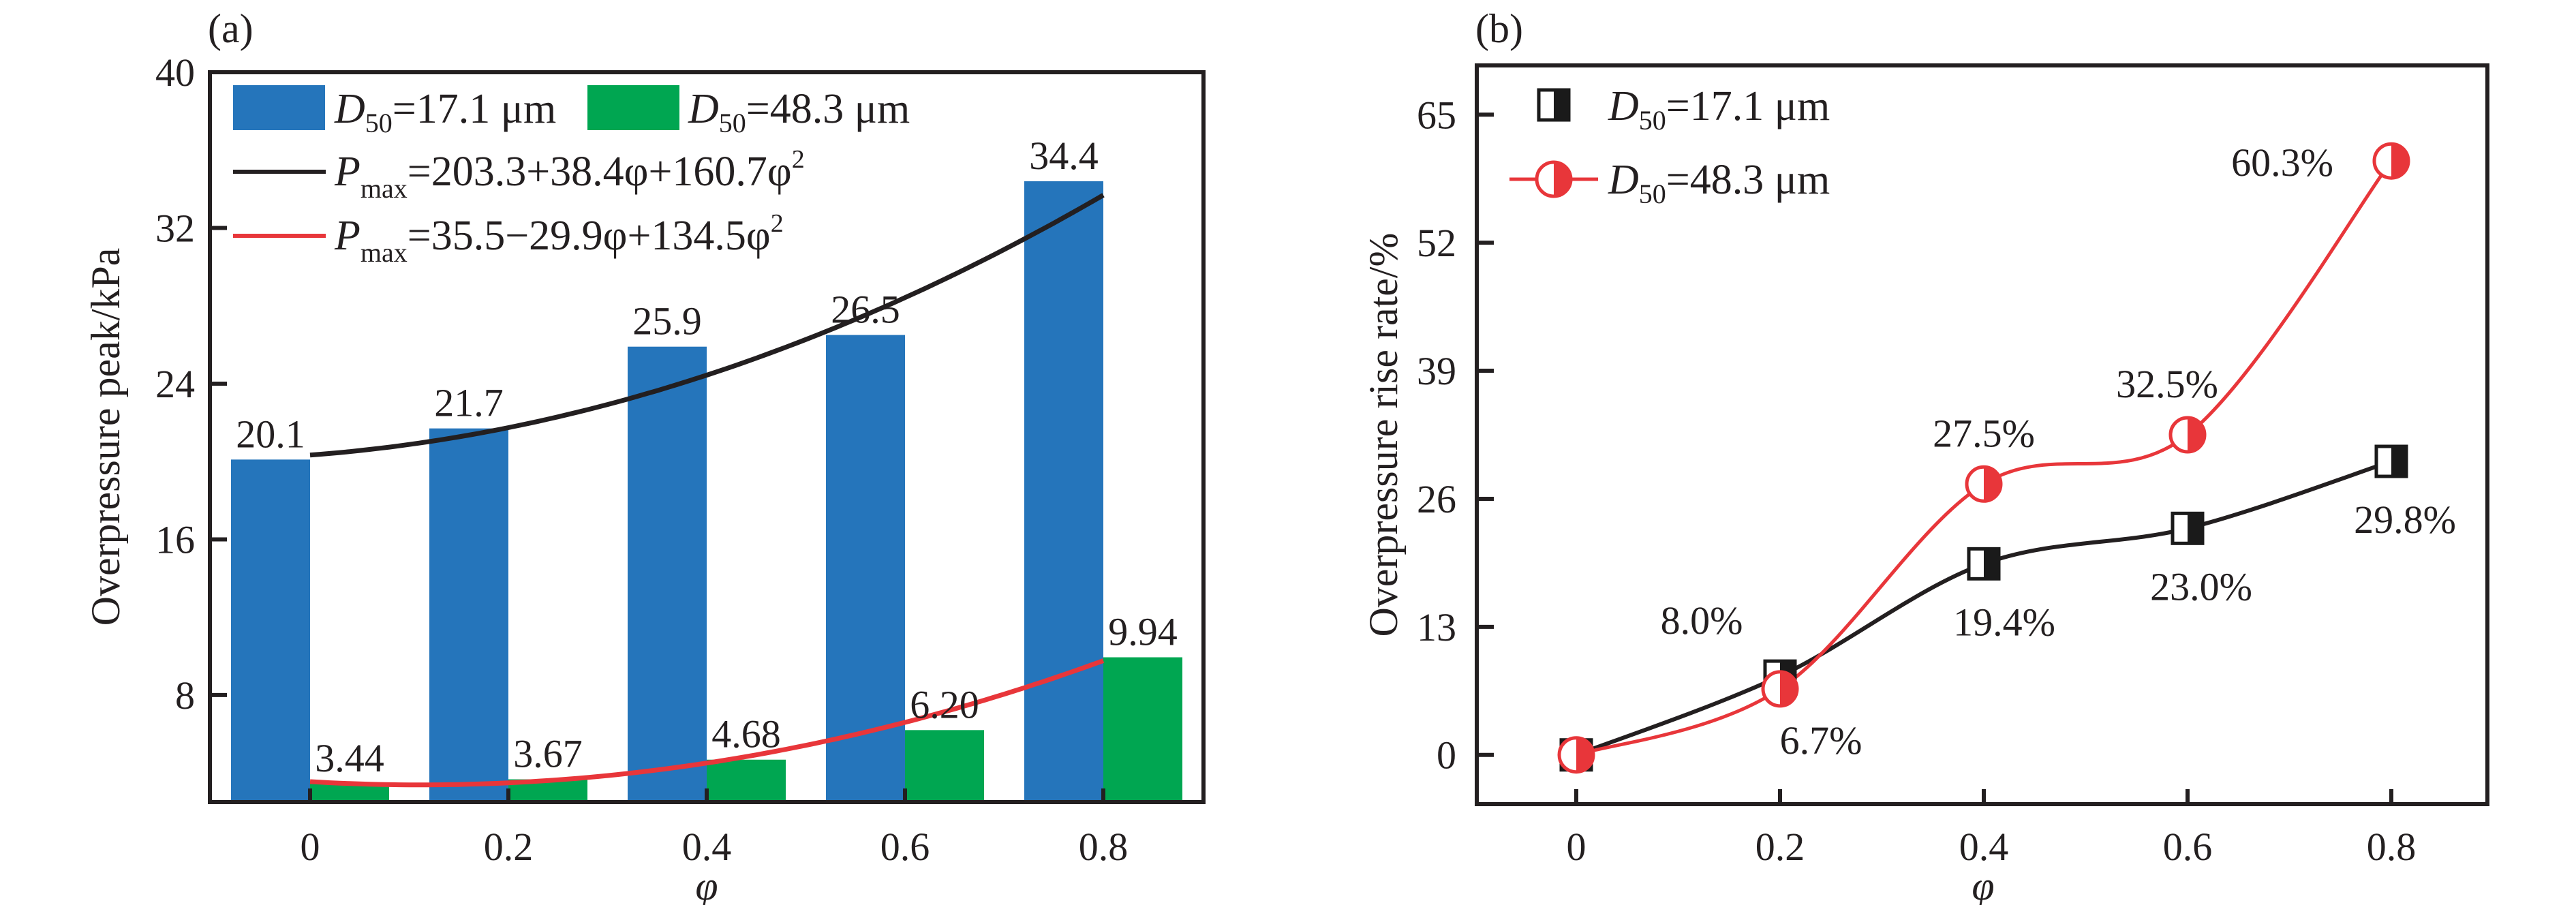  I want to click on legend-item-fit-black: Pmax=203.3+38.4φ+160.7φ2, so click(519, 174).